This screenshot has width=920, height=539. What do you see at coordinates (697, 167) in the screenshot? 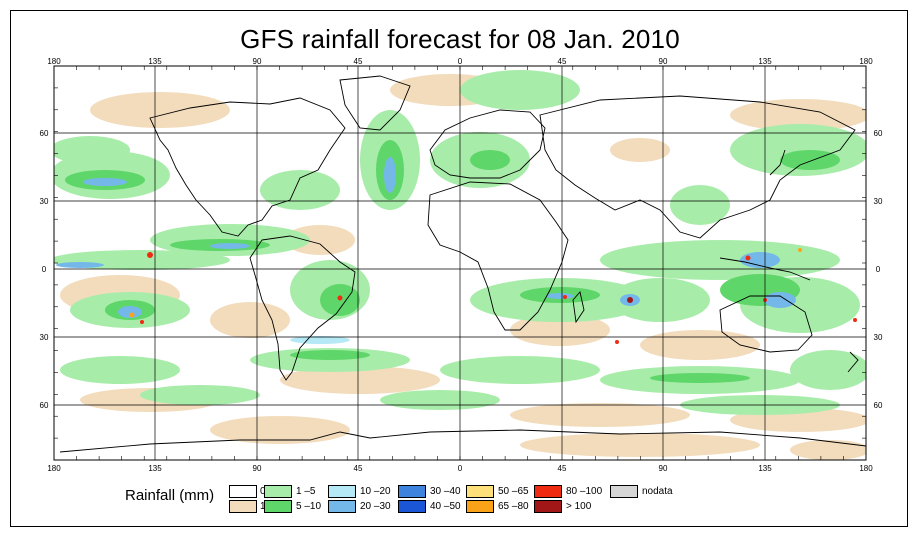
I see `asia-outline` at bounding box center [697, 167].